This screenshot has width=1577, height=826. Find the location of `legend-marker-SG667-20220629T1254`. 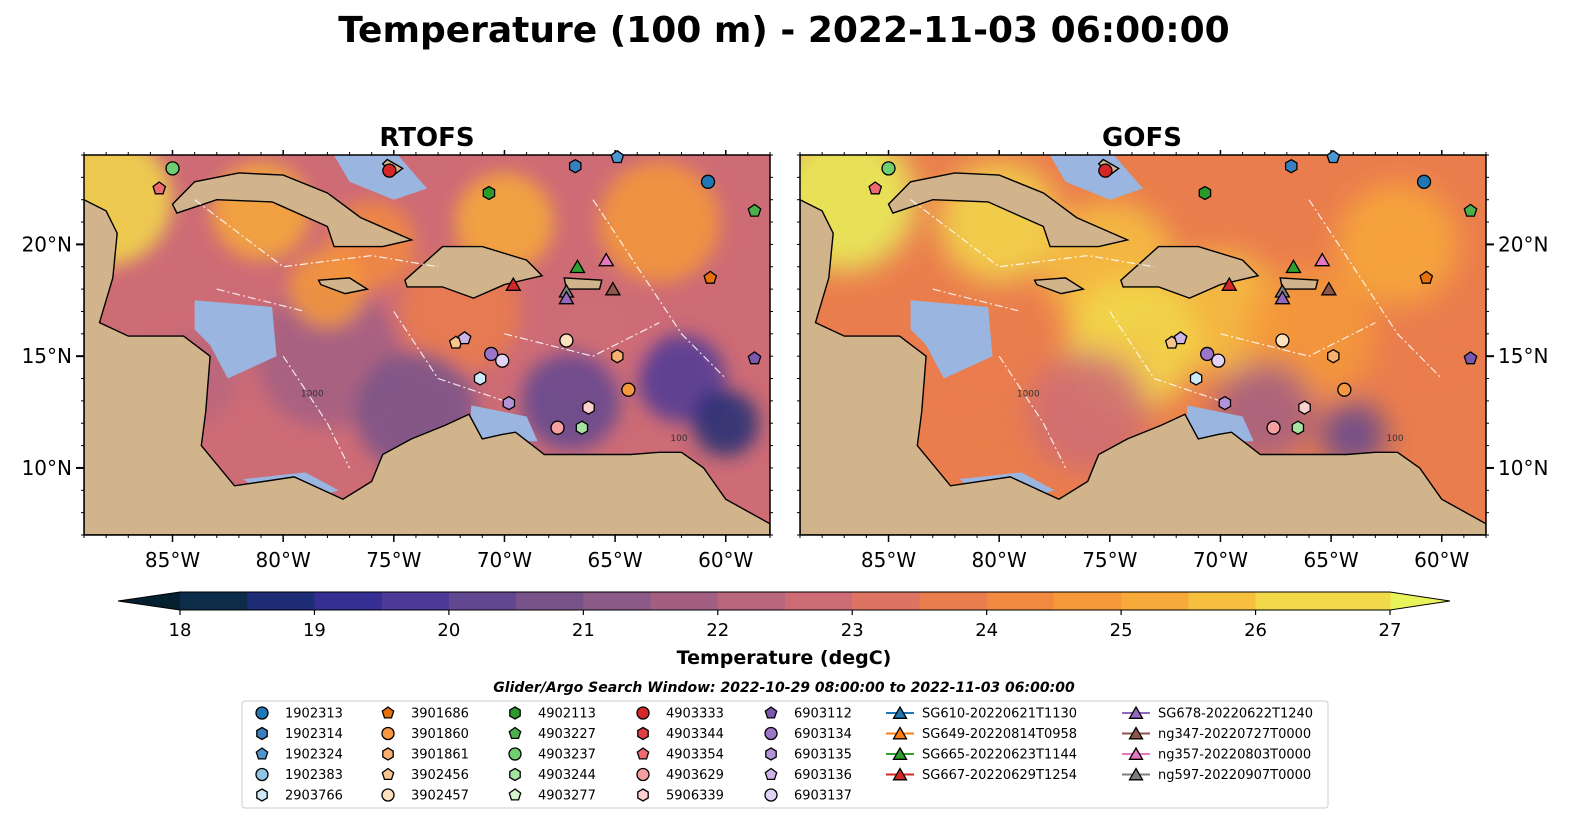

legend-marker-SG667-20220629T1254 is located at coordinates (900, 774).